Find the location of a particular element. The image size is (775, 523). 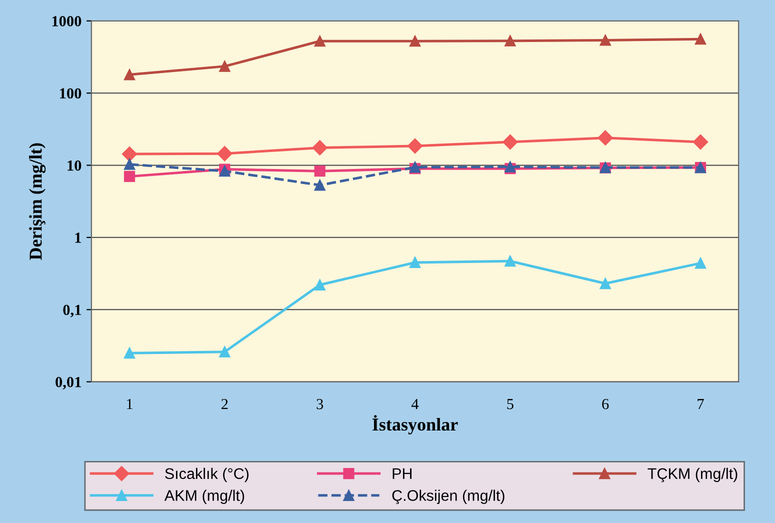

x-tick-label: 7 is located at coordinates (701, 404).